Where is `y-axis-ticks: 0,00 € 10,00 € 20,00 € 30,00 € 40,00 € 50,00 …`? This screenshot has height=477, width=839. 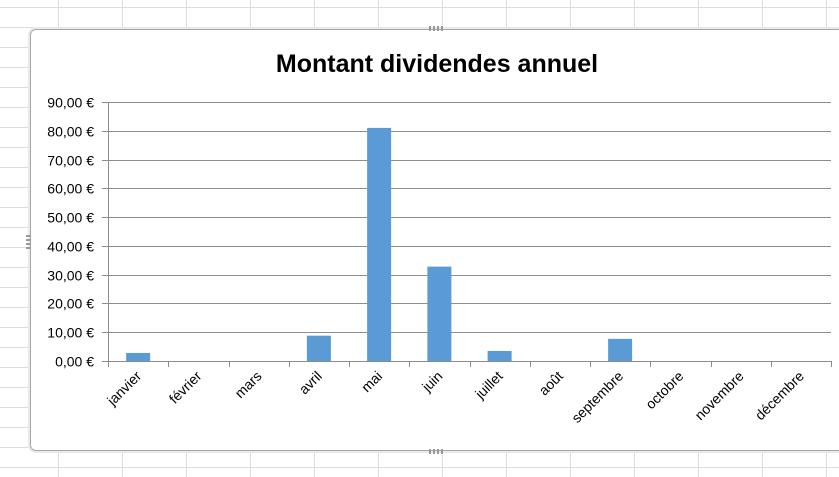 y-axis-ticks: 0,00 € 10,00 € 20,00 € 30,00 € 40,00 € 50,00 … is located at coordinates (77, 232).